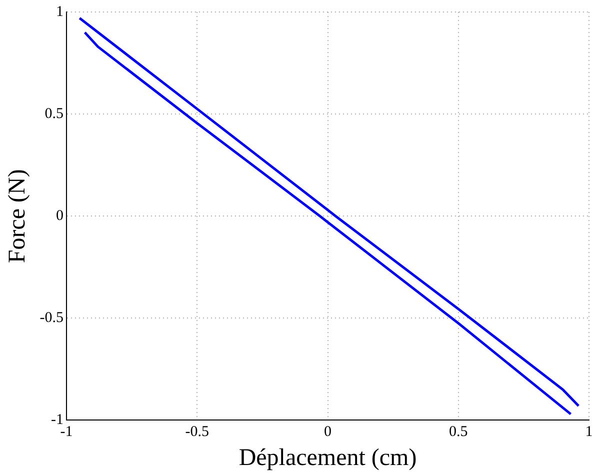 Image resolution: width=597 pixels, height=473 pixels. Describe the element at coordinates (60, 12) in the screenshot. I see `y-tick-label: 1` at that location.